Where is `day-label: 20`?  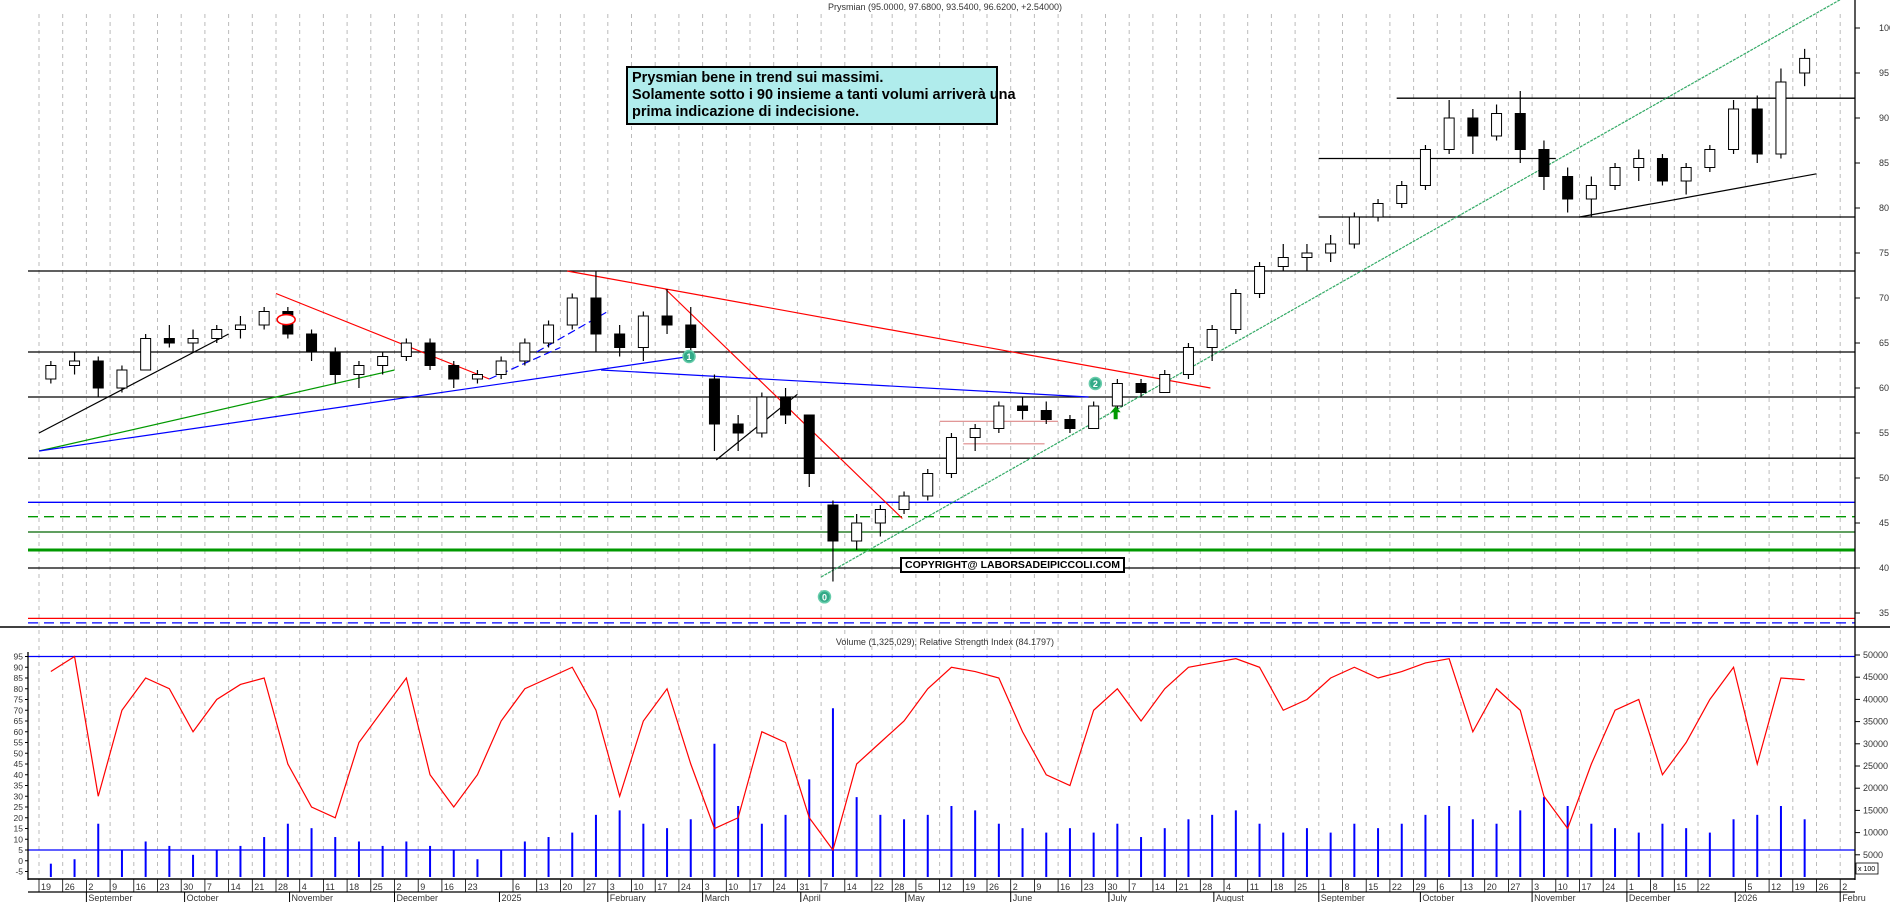
day-label: 20 is located at coordinates (1492, 887).